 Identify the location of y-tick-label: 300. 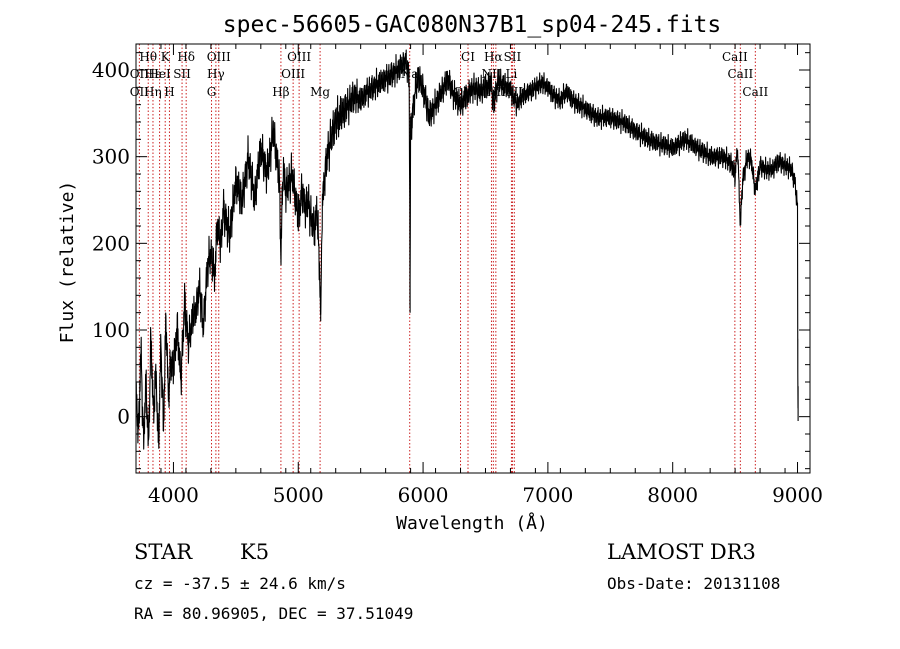
(111, 157).